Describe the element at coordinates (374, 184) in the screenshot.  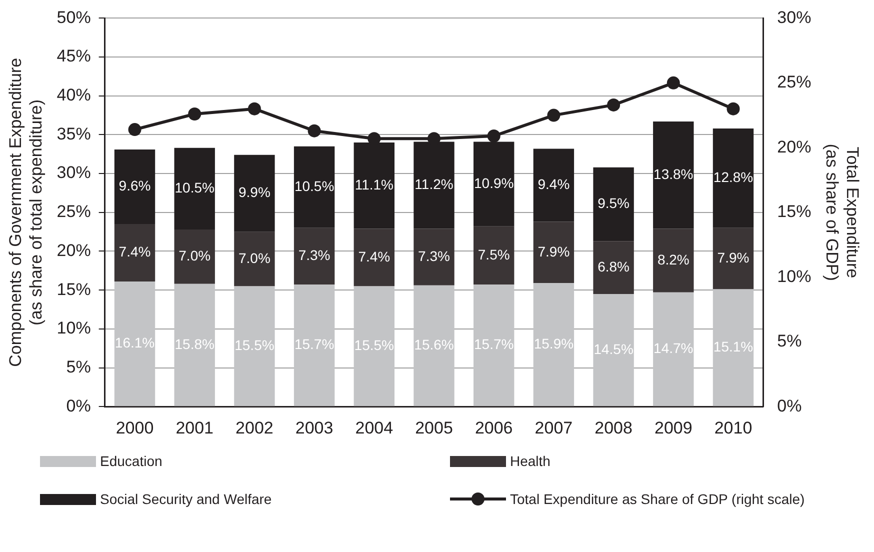
I see `data-label: 11.1%` at that location.